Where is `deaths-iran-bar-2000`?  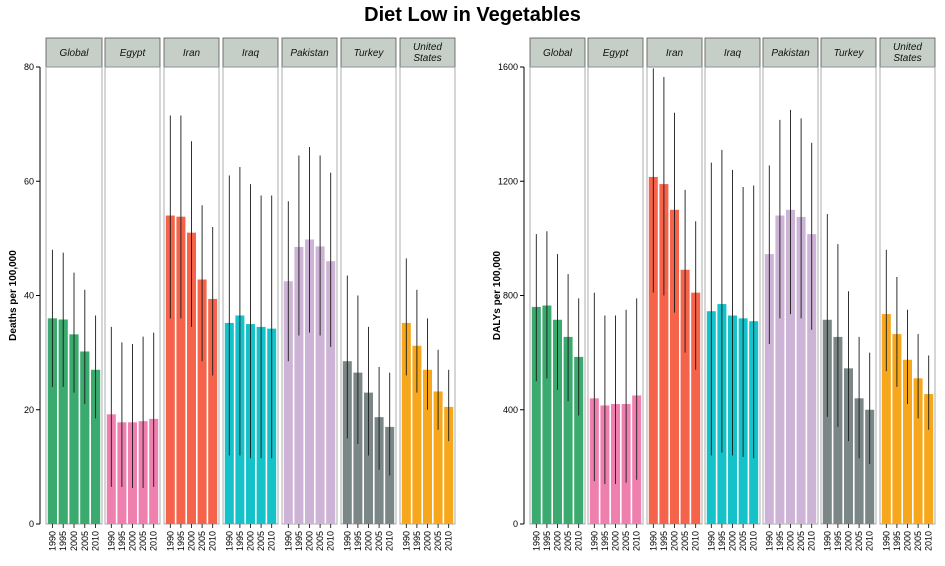
deaths-iran-bar-2000 is located at coordinates (191, 378).